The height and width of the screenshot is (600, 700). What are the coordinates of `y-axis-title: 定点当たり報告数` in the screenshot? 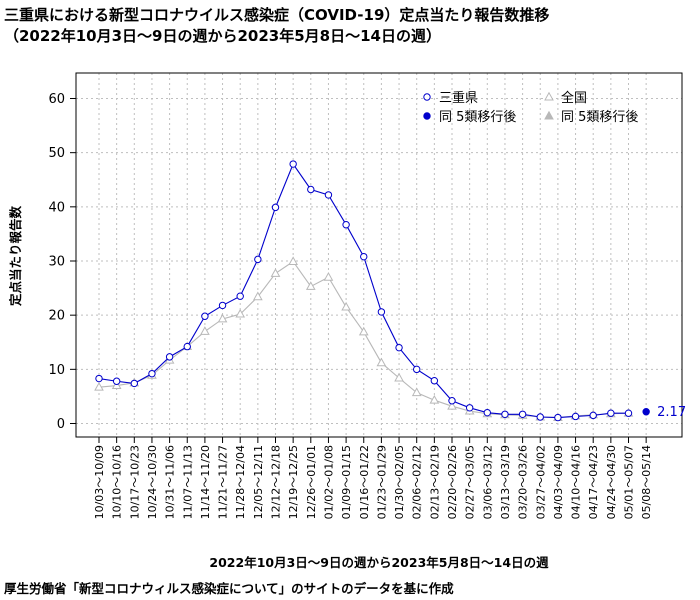 It's located at (15, 257).